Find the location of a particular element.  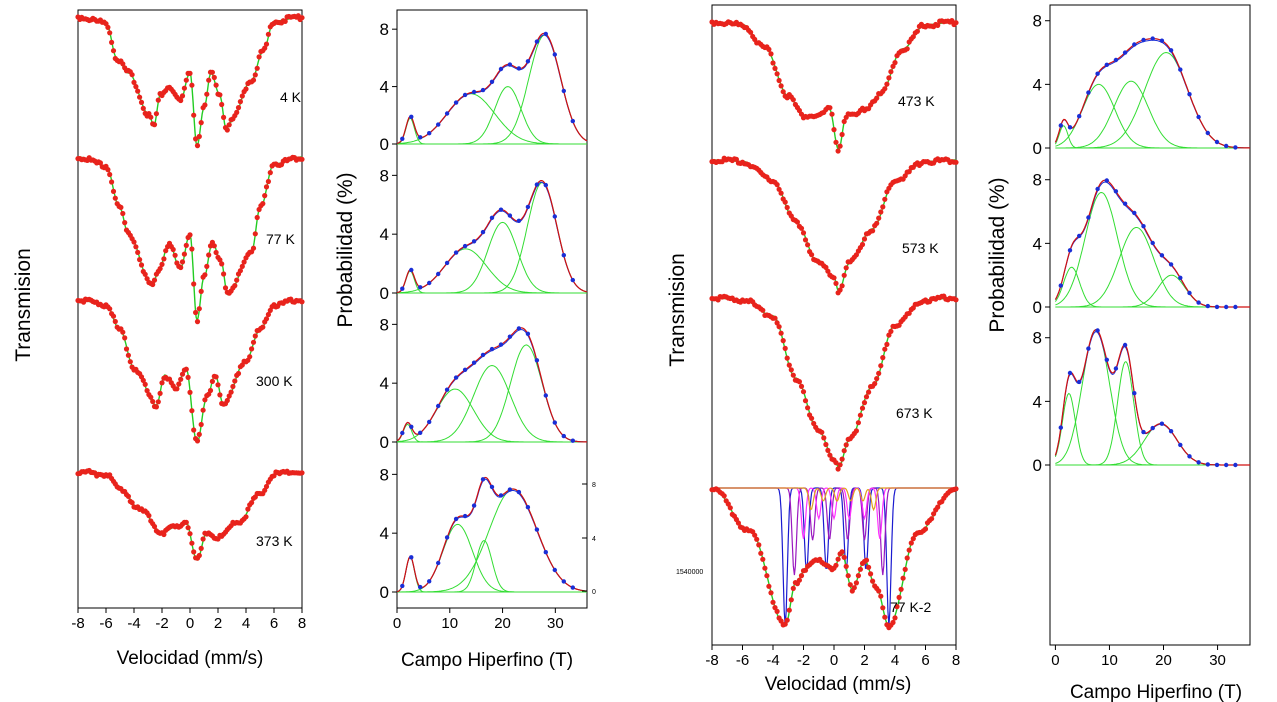

spectrum-label-573k: 573 K is located at coordinates (920, 248).